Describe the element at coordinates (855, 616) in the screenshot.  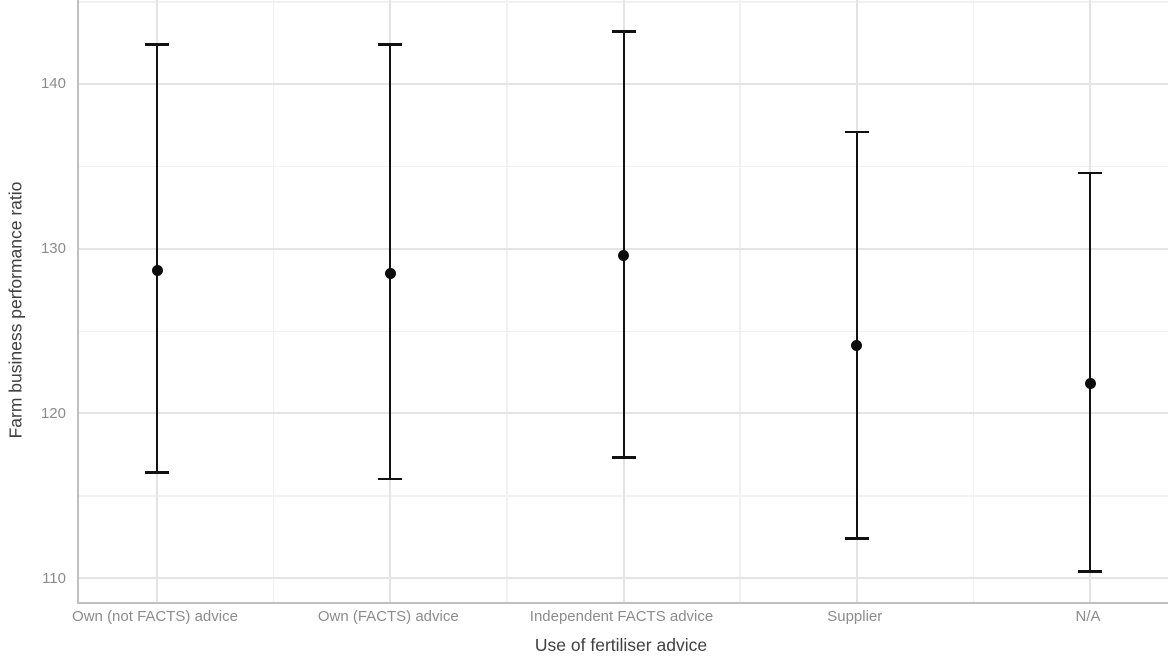
I see `x-tick-label: Supplier` at that location.